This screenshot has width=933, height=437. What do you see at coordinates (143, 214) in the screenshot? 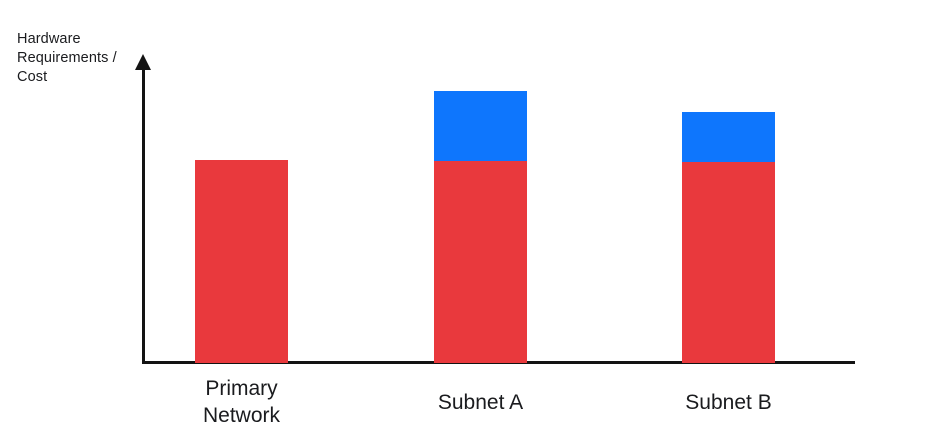
I see `y-axis-line` at bounding box center [143, 214].